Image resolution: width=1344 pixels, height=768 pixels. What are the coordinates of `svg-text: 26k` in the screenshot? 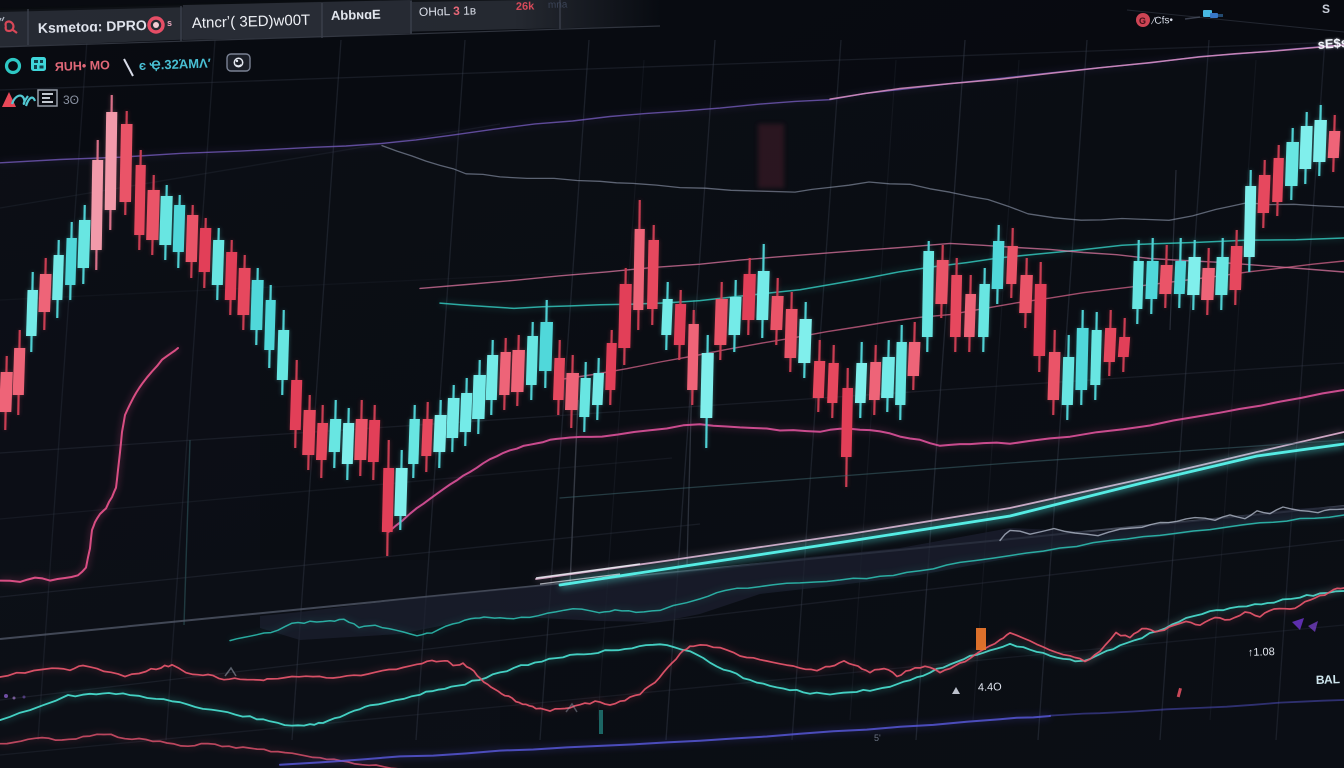 It's located at (526, 6).